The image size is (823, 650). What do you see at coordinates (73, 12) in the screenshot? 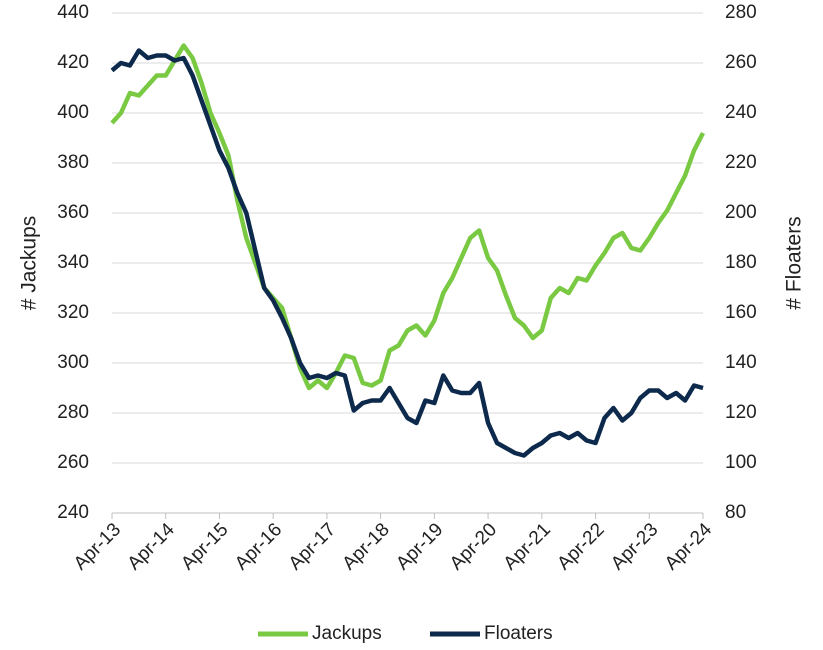
I see `y-tick-label: 440` at bounding box center [73, 12].